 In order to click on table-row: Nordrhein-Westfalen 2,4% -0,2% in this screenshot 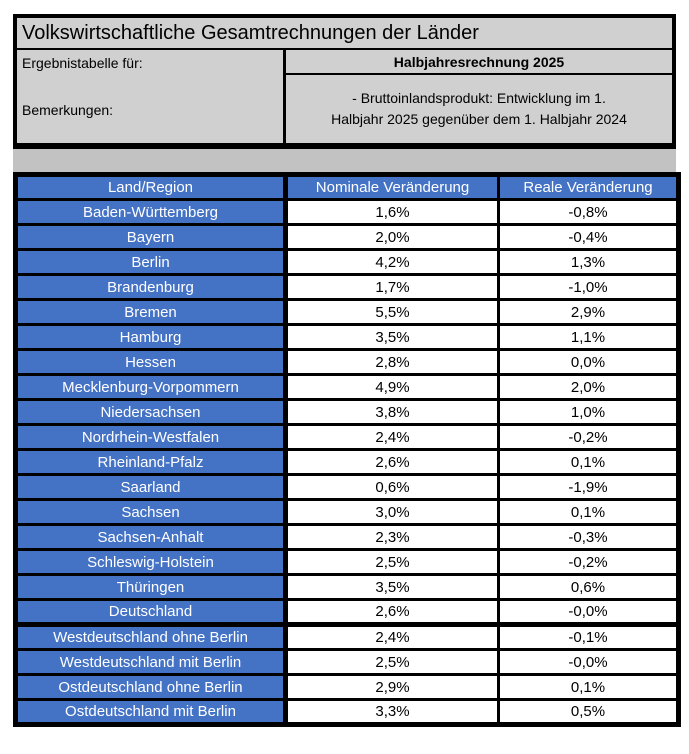, I will do `click(347, 437)`.